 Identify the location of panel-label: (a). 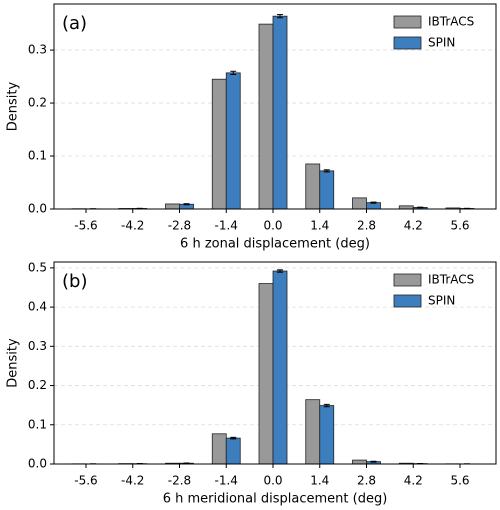
(74, 23).